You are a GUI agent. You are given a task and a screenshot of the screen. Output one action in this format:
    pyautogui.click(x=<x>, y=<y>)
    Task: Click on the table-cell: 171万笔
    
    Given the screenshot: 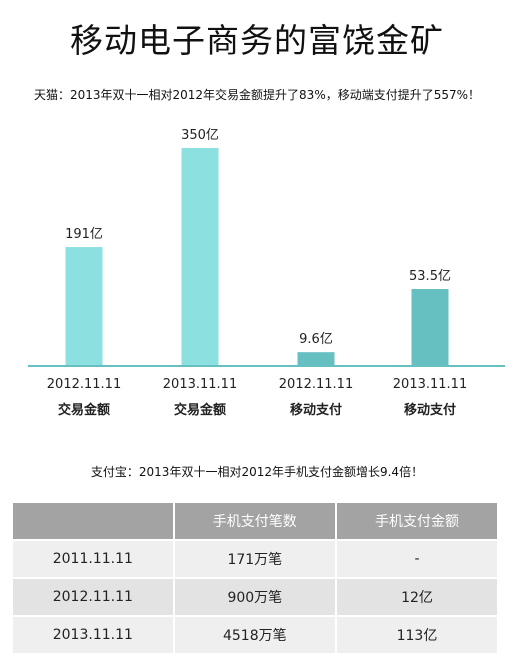 What is the action you would take?
    pyautogui.click(x=254, y=558)
    